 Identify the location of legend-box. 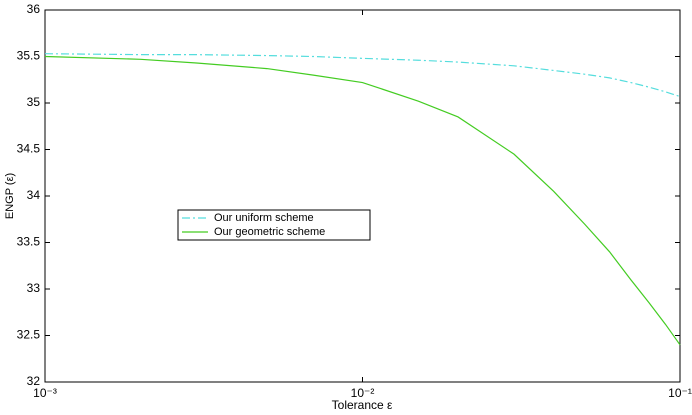
(274, 225).